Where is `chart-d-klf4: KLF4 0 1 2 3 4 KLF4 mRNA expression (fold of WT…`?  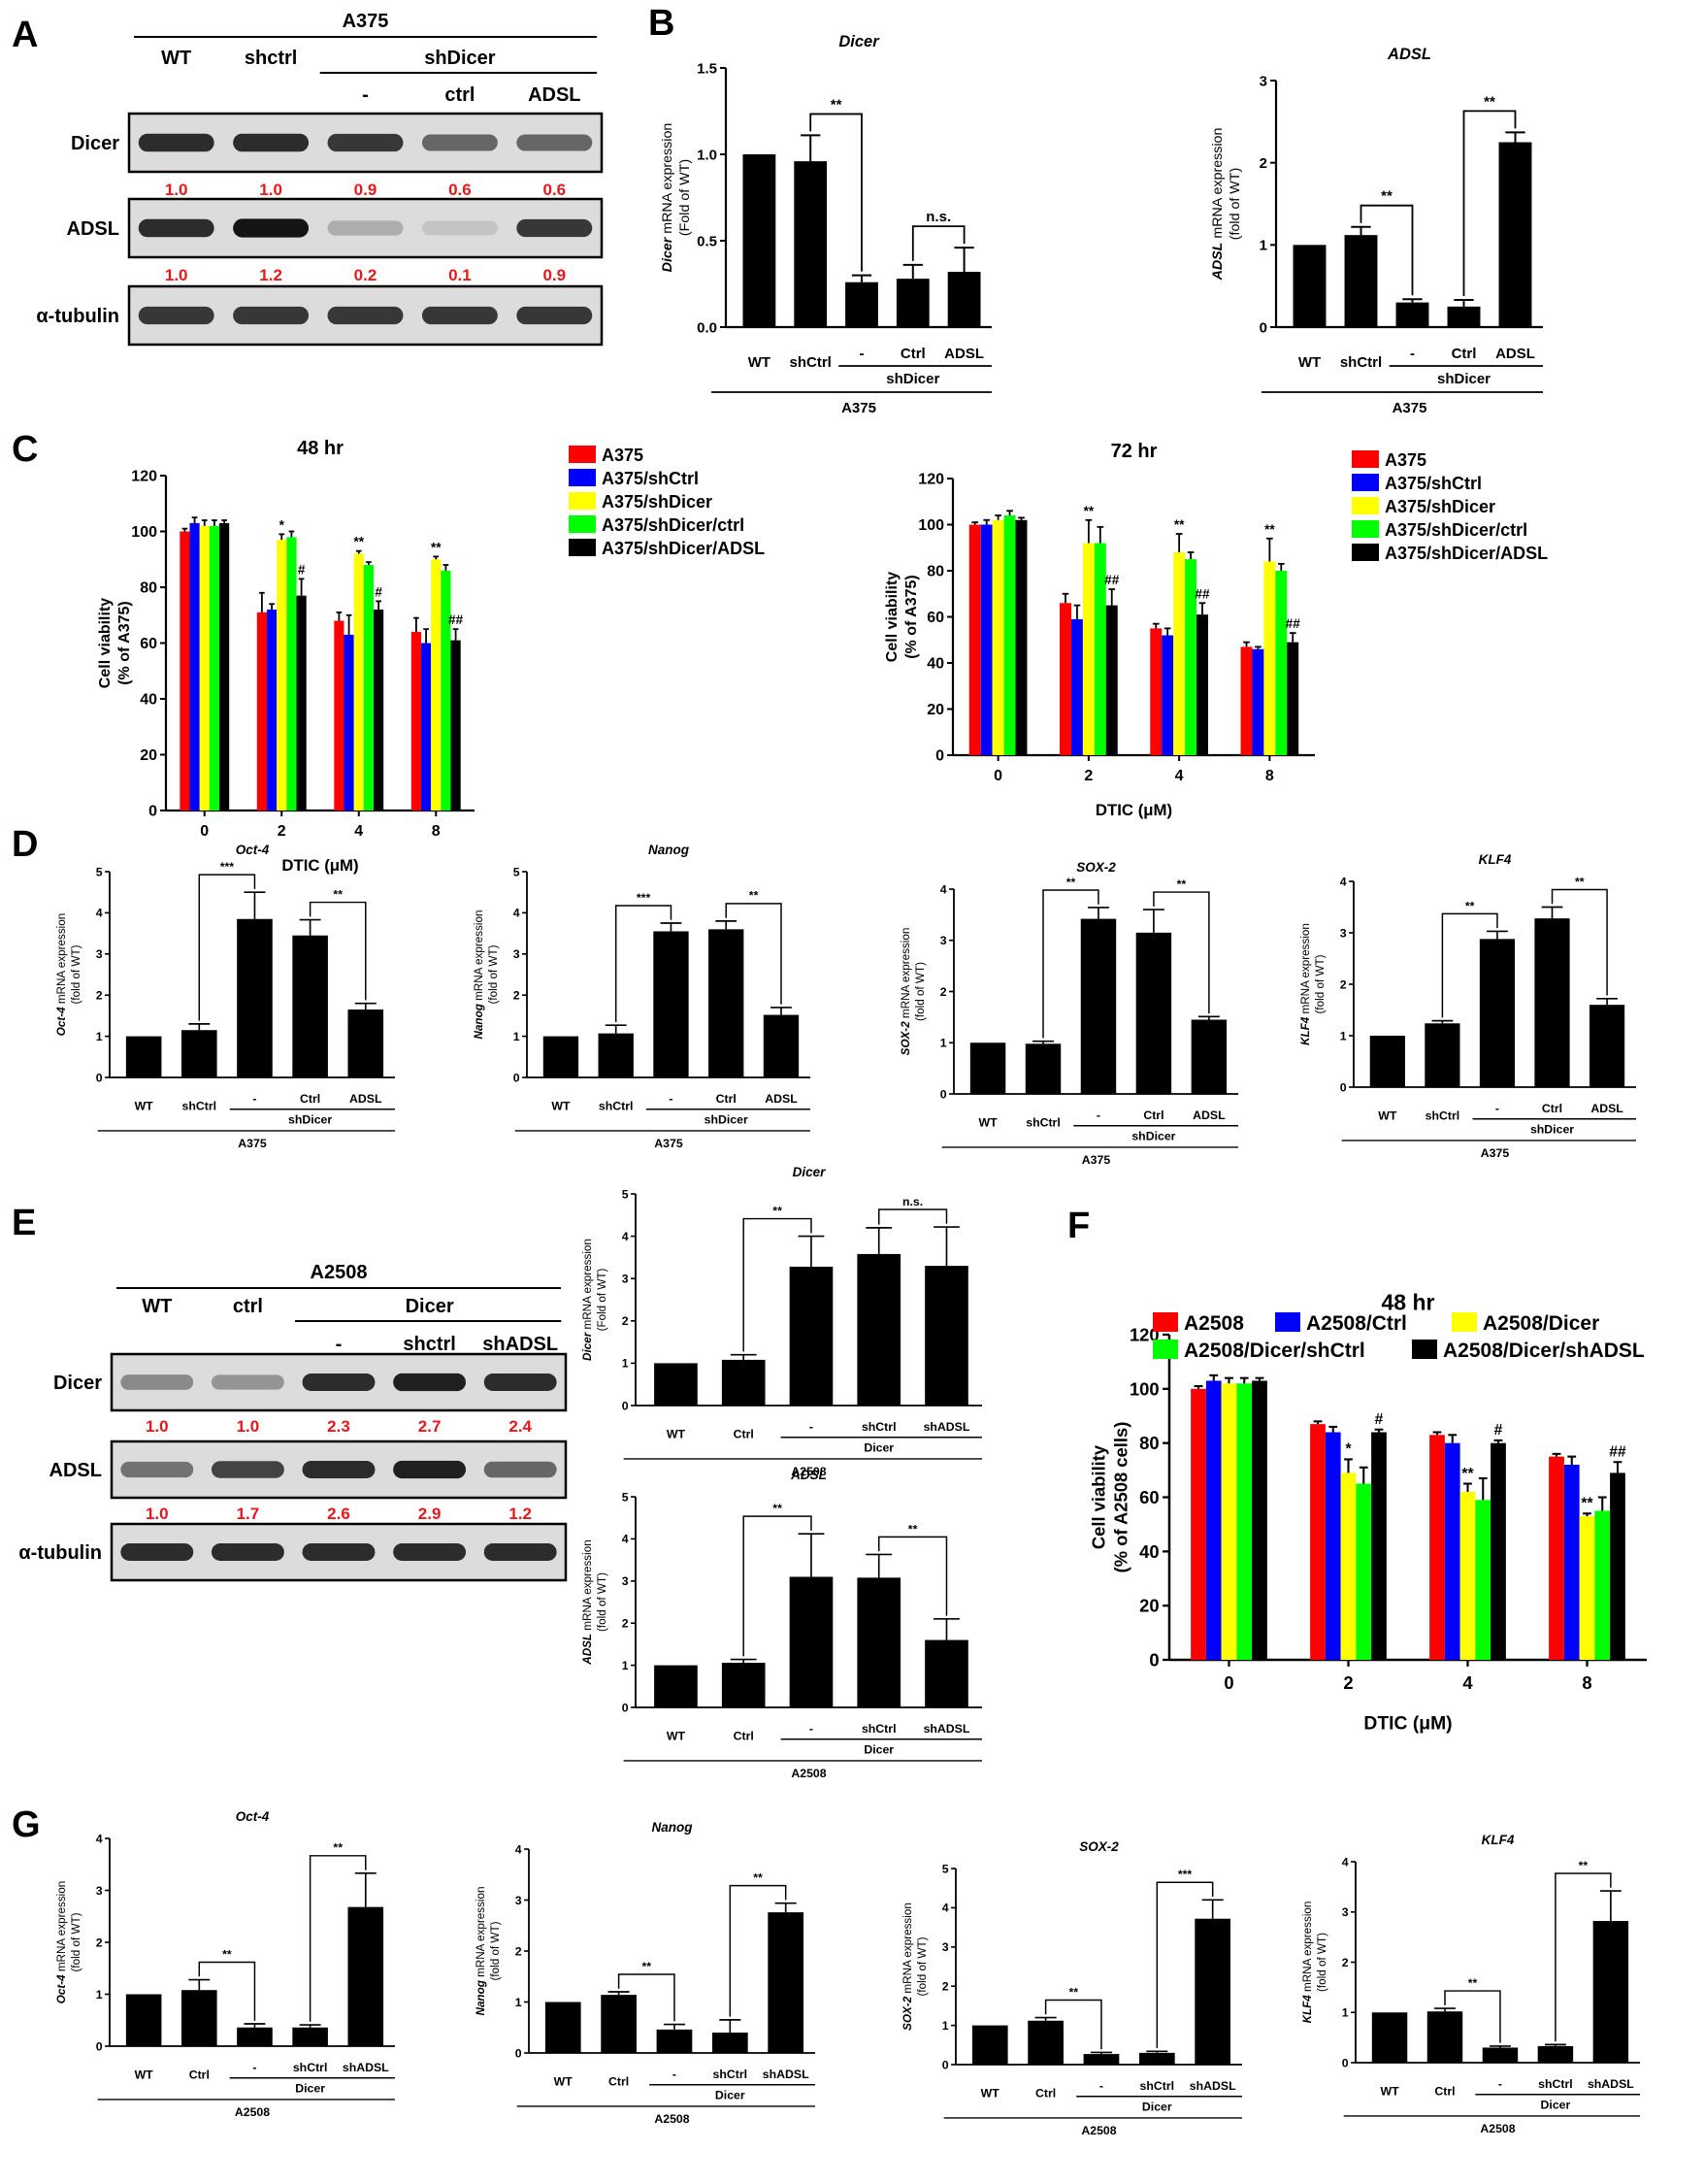
chart-d-klf4: KLF4 0 1 2 3 4 KLF4 mRNA expression (fold of WT… is located at coordinates (1468, 1006).